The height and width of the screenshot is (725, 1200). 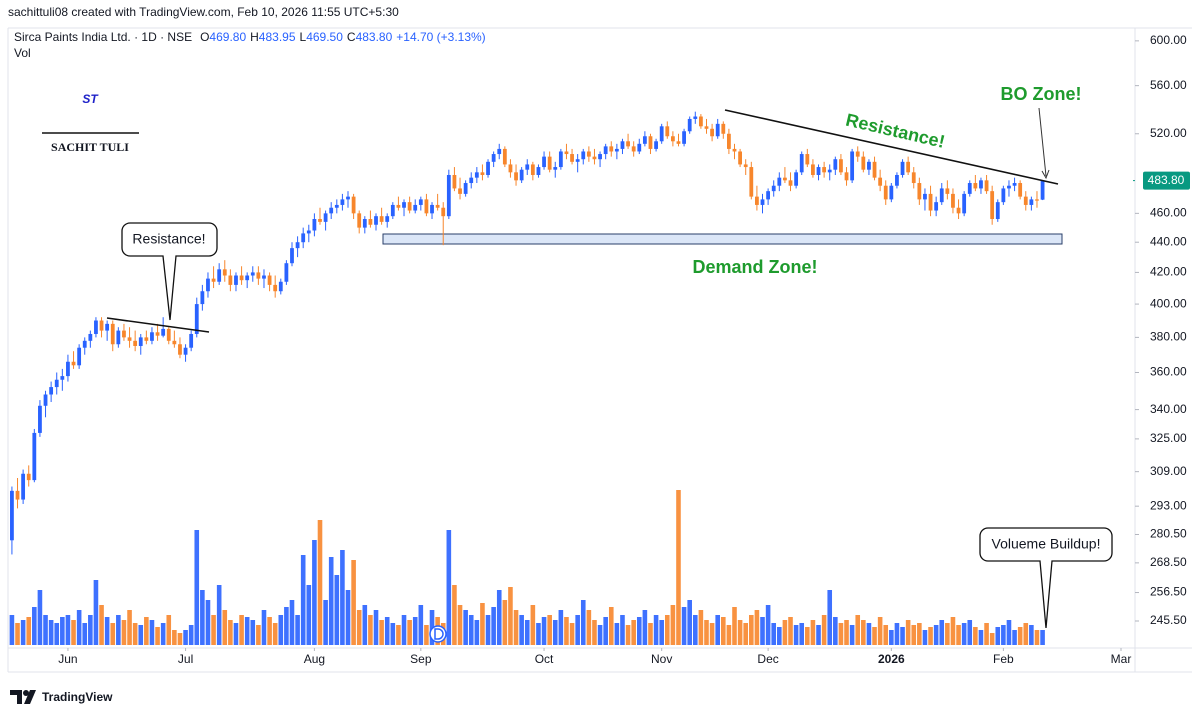 I want to click on last-price-label: 483.80, so click(x=1166, y=180).